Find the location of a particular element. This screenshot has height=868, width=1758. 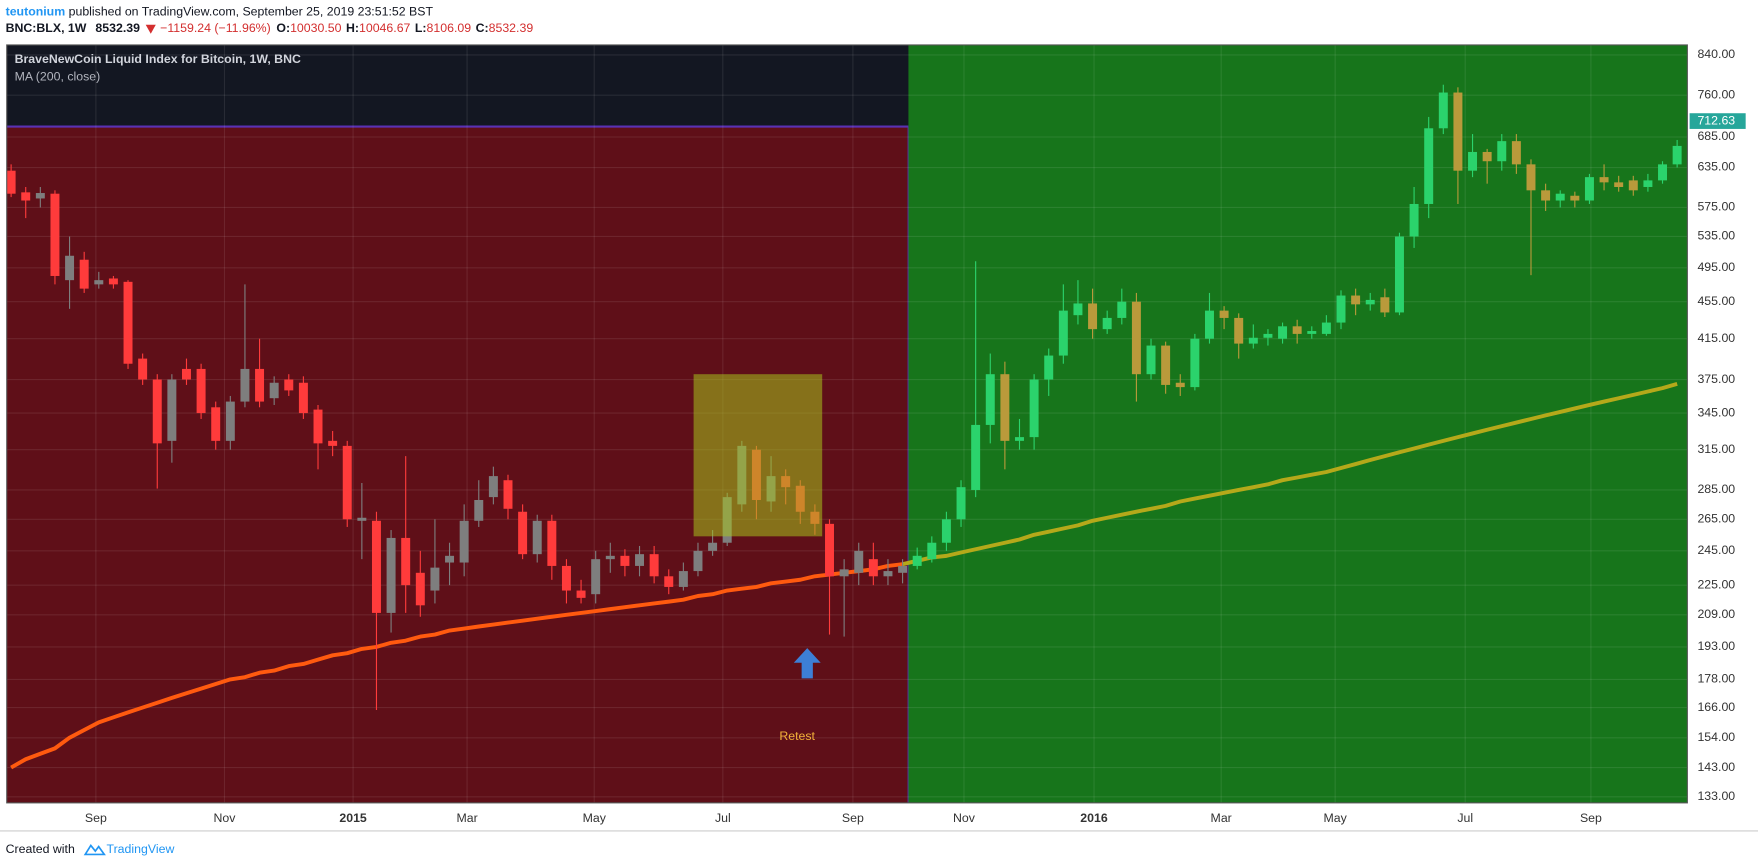

y-tick-label: 455.00 is located at coordinates (1716, 301).